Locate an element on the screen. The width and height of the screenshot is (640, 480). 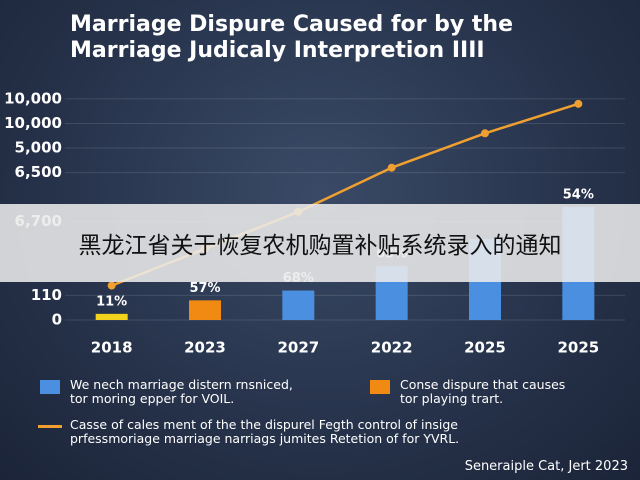
x-tick-label: 2023 is located at coordinates (205, 348).